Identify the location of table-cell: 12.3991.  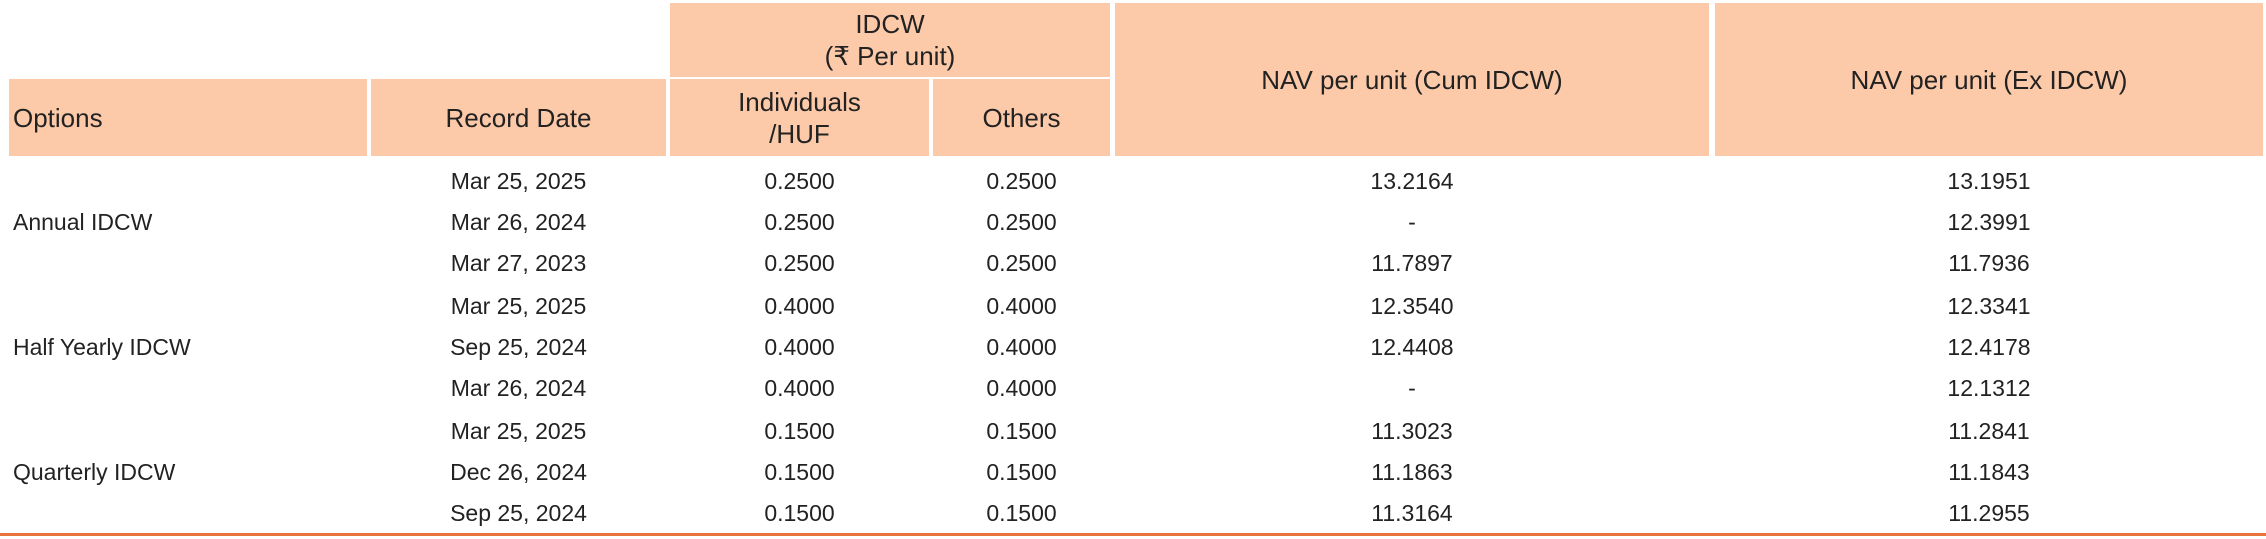
(1989, 222).